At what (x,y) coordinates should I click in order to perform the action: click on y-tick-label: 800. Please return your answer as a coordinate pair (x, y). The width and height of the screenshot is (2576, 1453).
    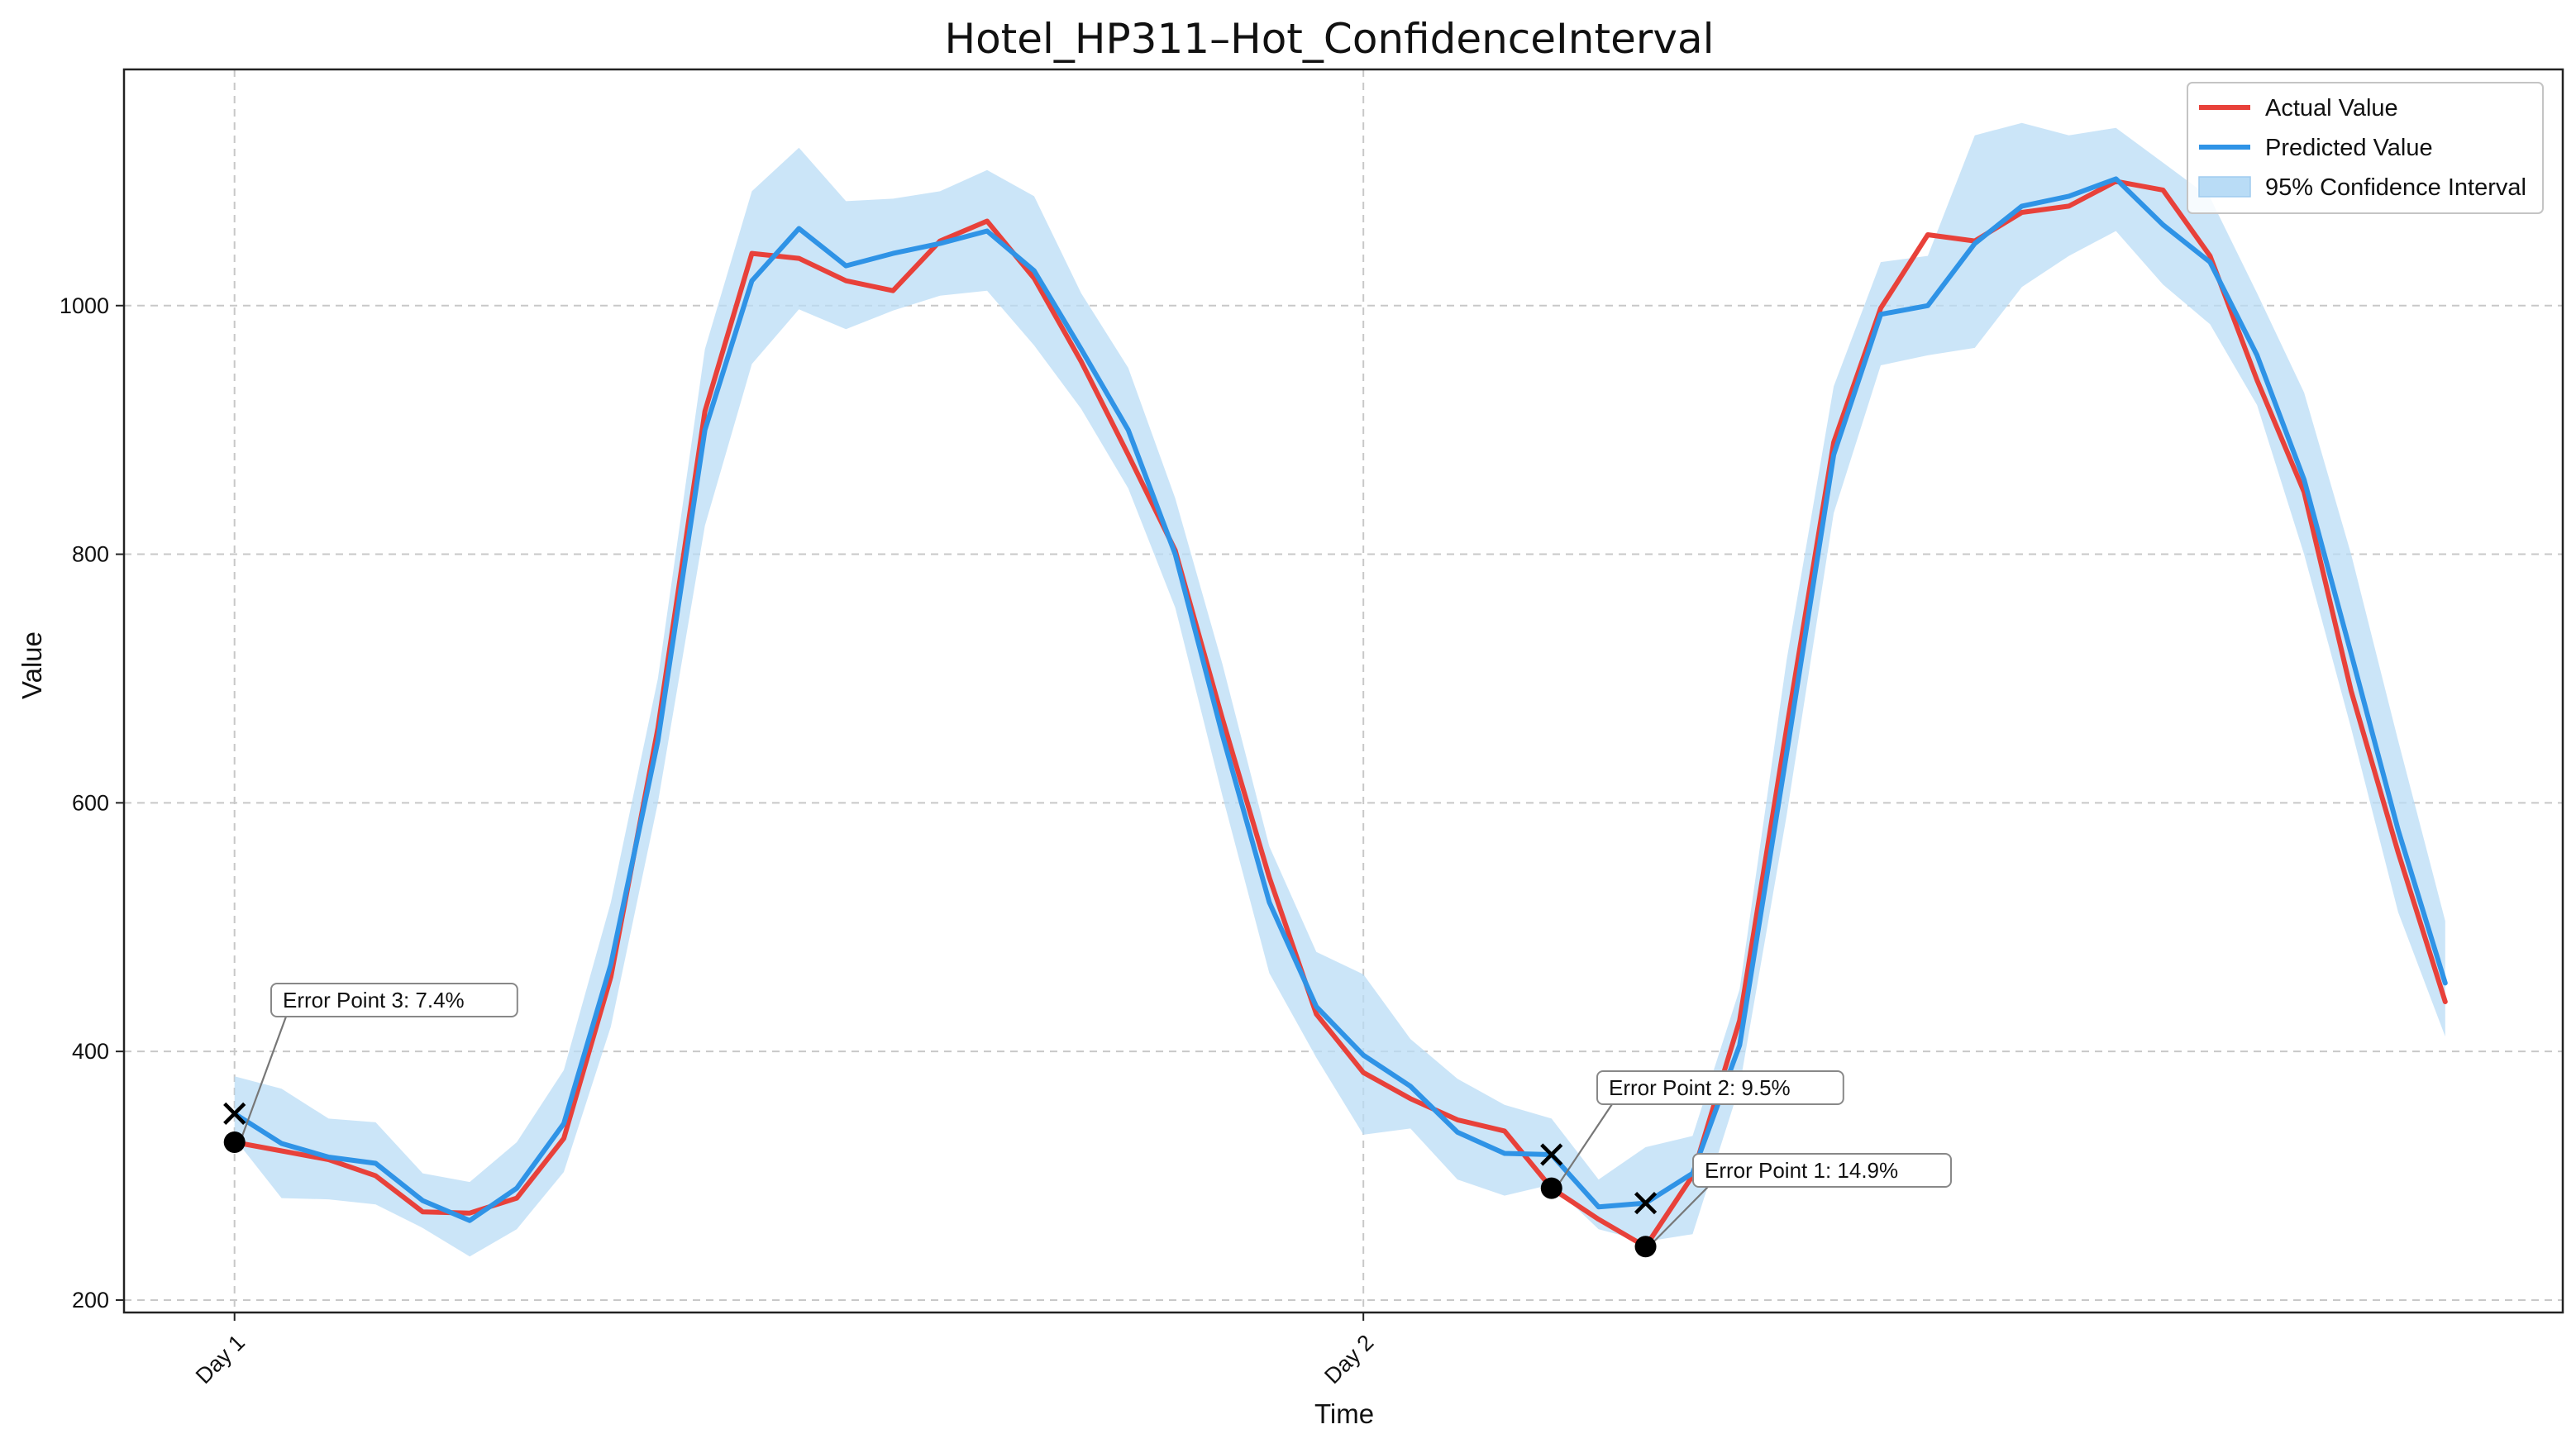
    Looking at the image, I should click on (90, 554).